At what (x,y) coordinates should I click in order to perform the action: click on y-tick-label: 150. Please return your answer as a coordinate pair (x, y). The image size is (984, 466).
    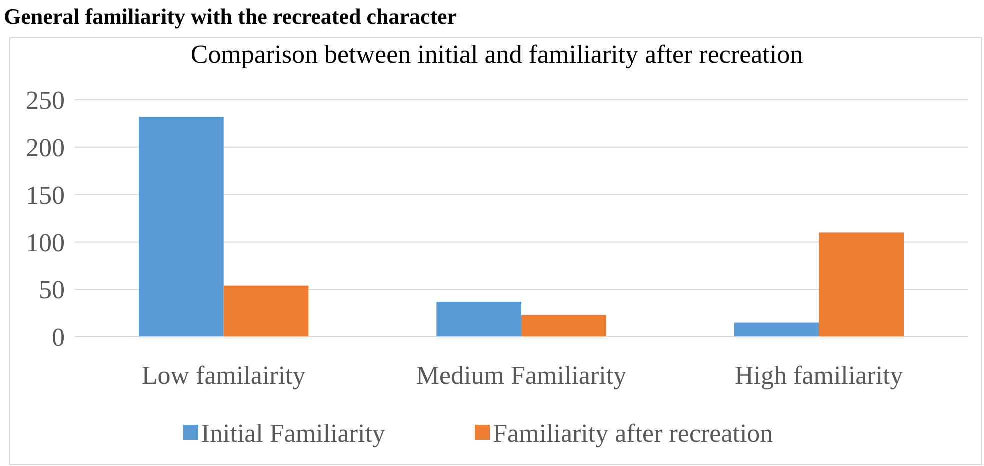
    Looking at the image, I should click on (45, 195).